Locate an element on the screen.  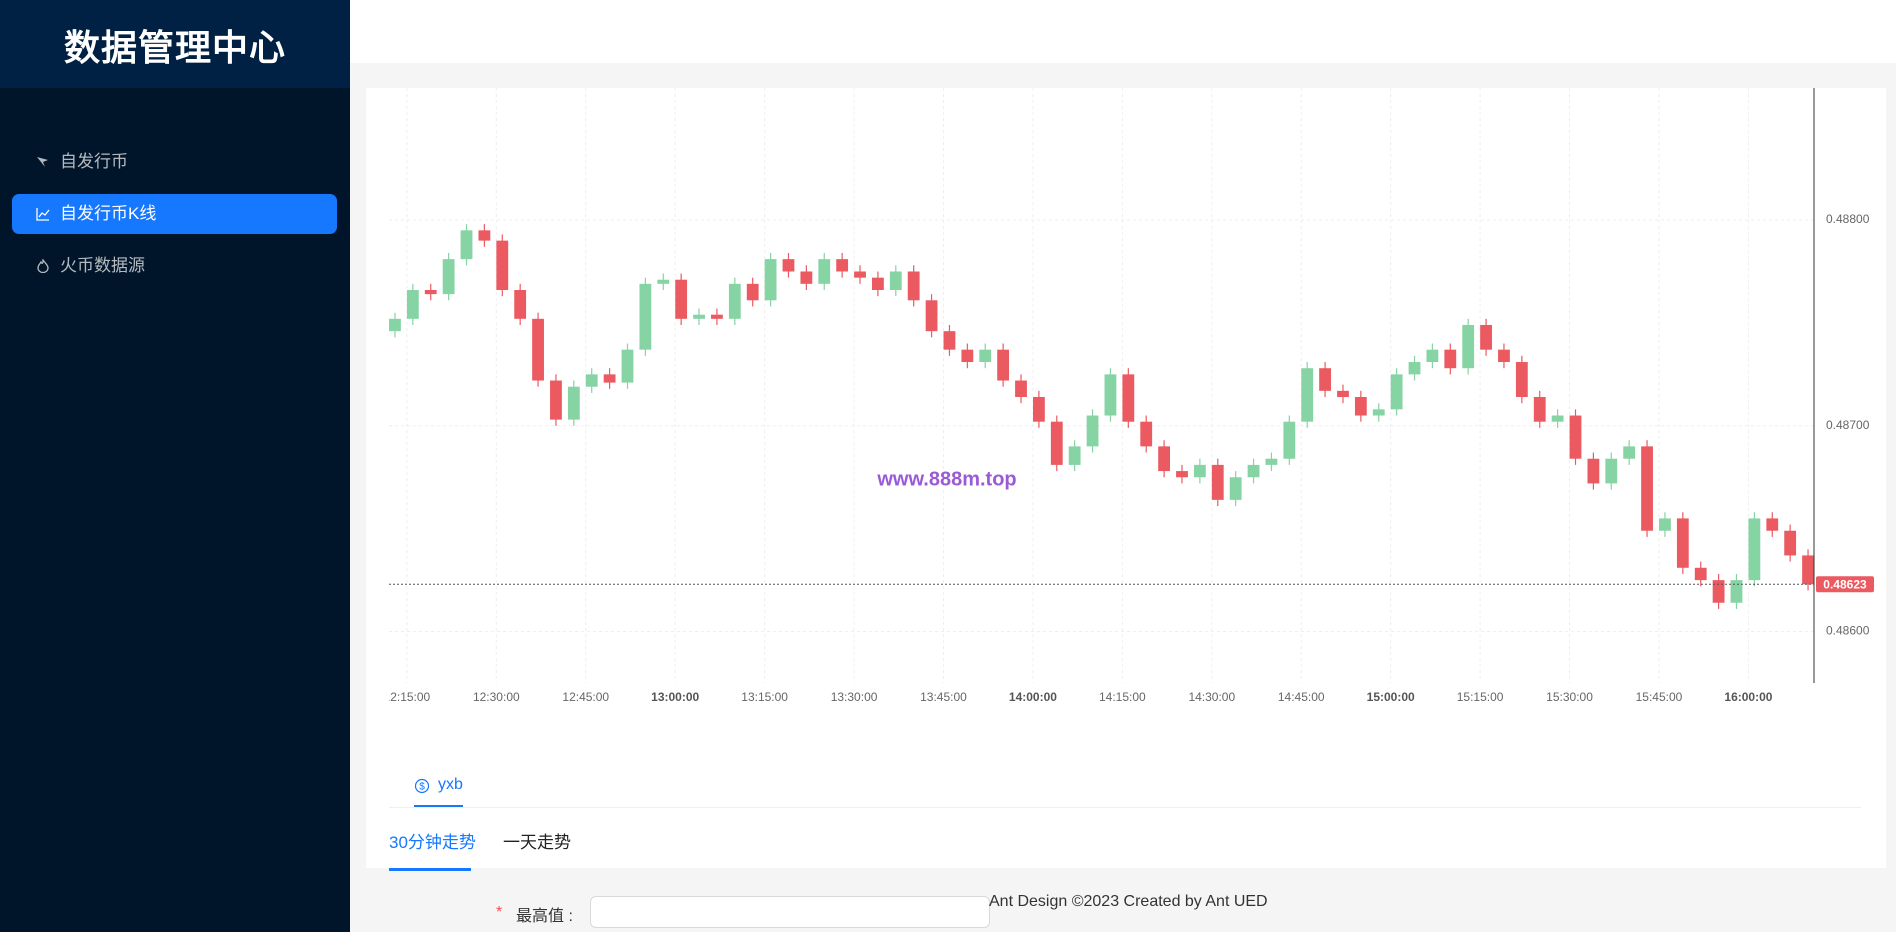
x-tick-label: 12:30:00 is located at coordinates (496, 697).